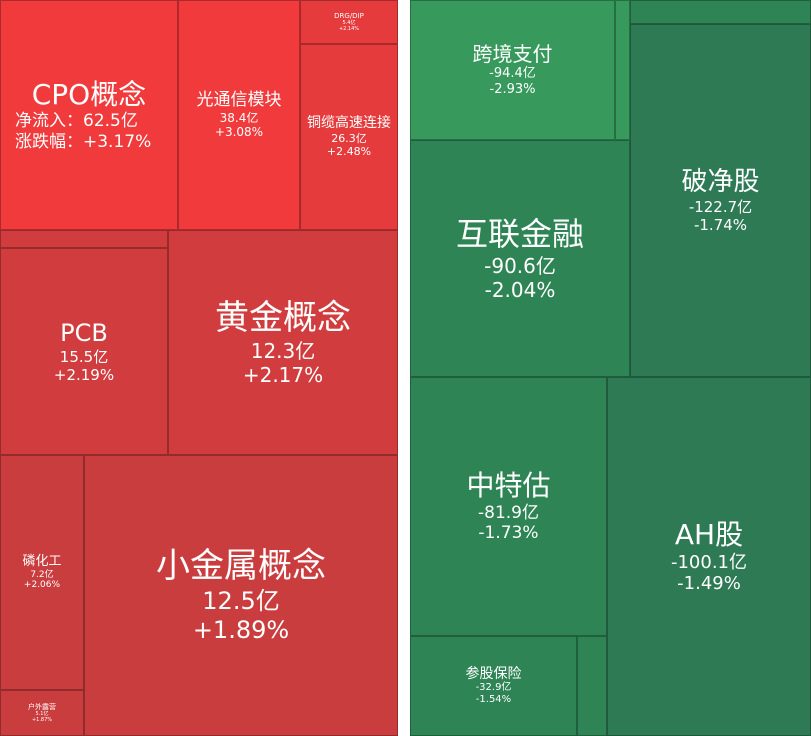 This screenshot has height=736, width=811. Describe the element at coordinates (239, 117) in the screenshot. I see `flow: 38.4亿` at that location.